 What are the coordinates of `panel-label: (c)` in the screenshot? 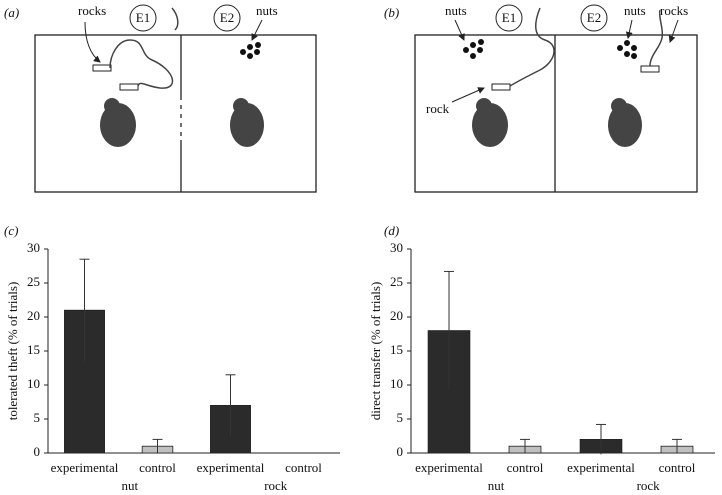 It's located at (11, 230).